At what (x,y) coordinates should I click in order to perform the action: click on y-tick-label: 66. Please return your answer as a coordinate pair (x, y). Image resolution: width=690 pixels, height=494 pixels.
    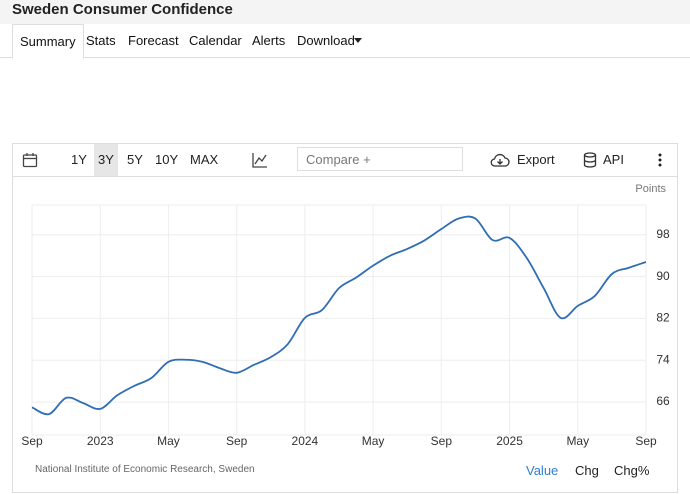
    Looking at the image, I should click on (663, 401).